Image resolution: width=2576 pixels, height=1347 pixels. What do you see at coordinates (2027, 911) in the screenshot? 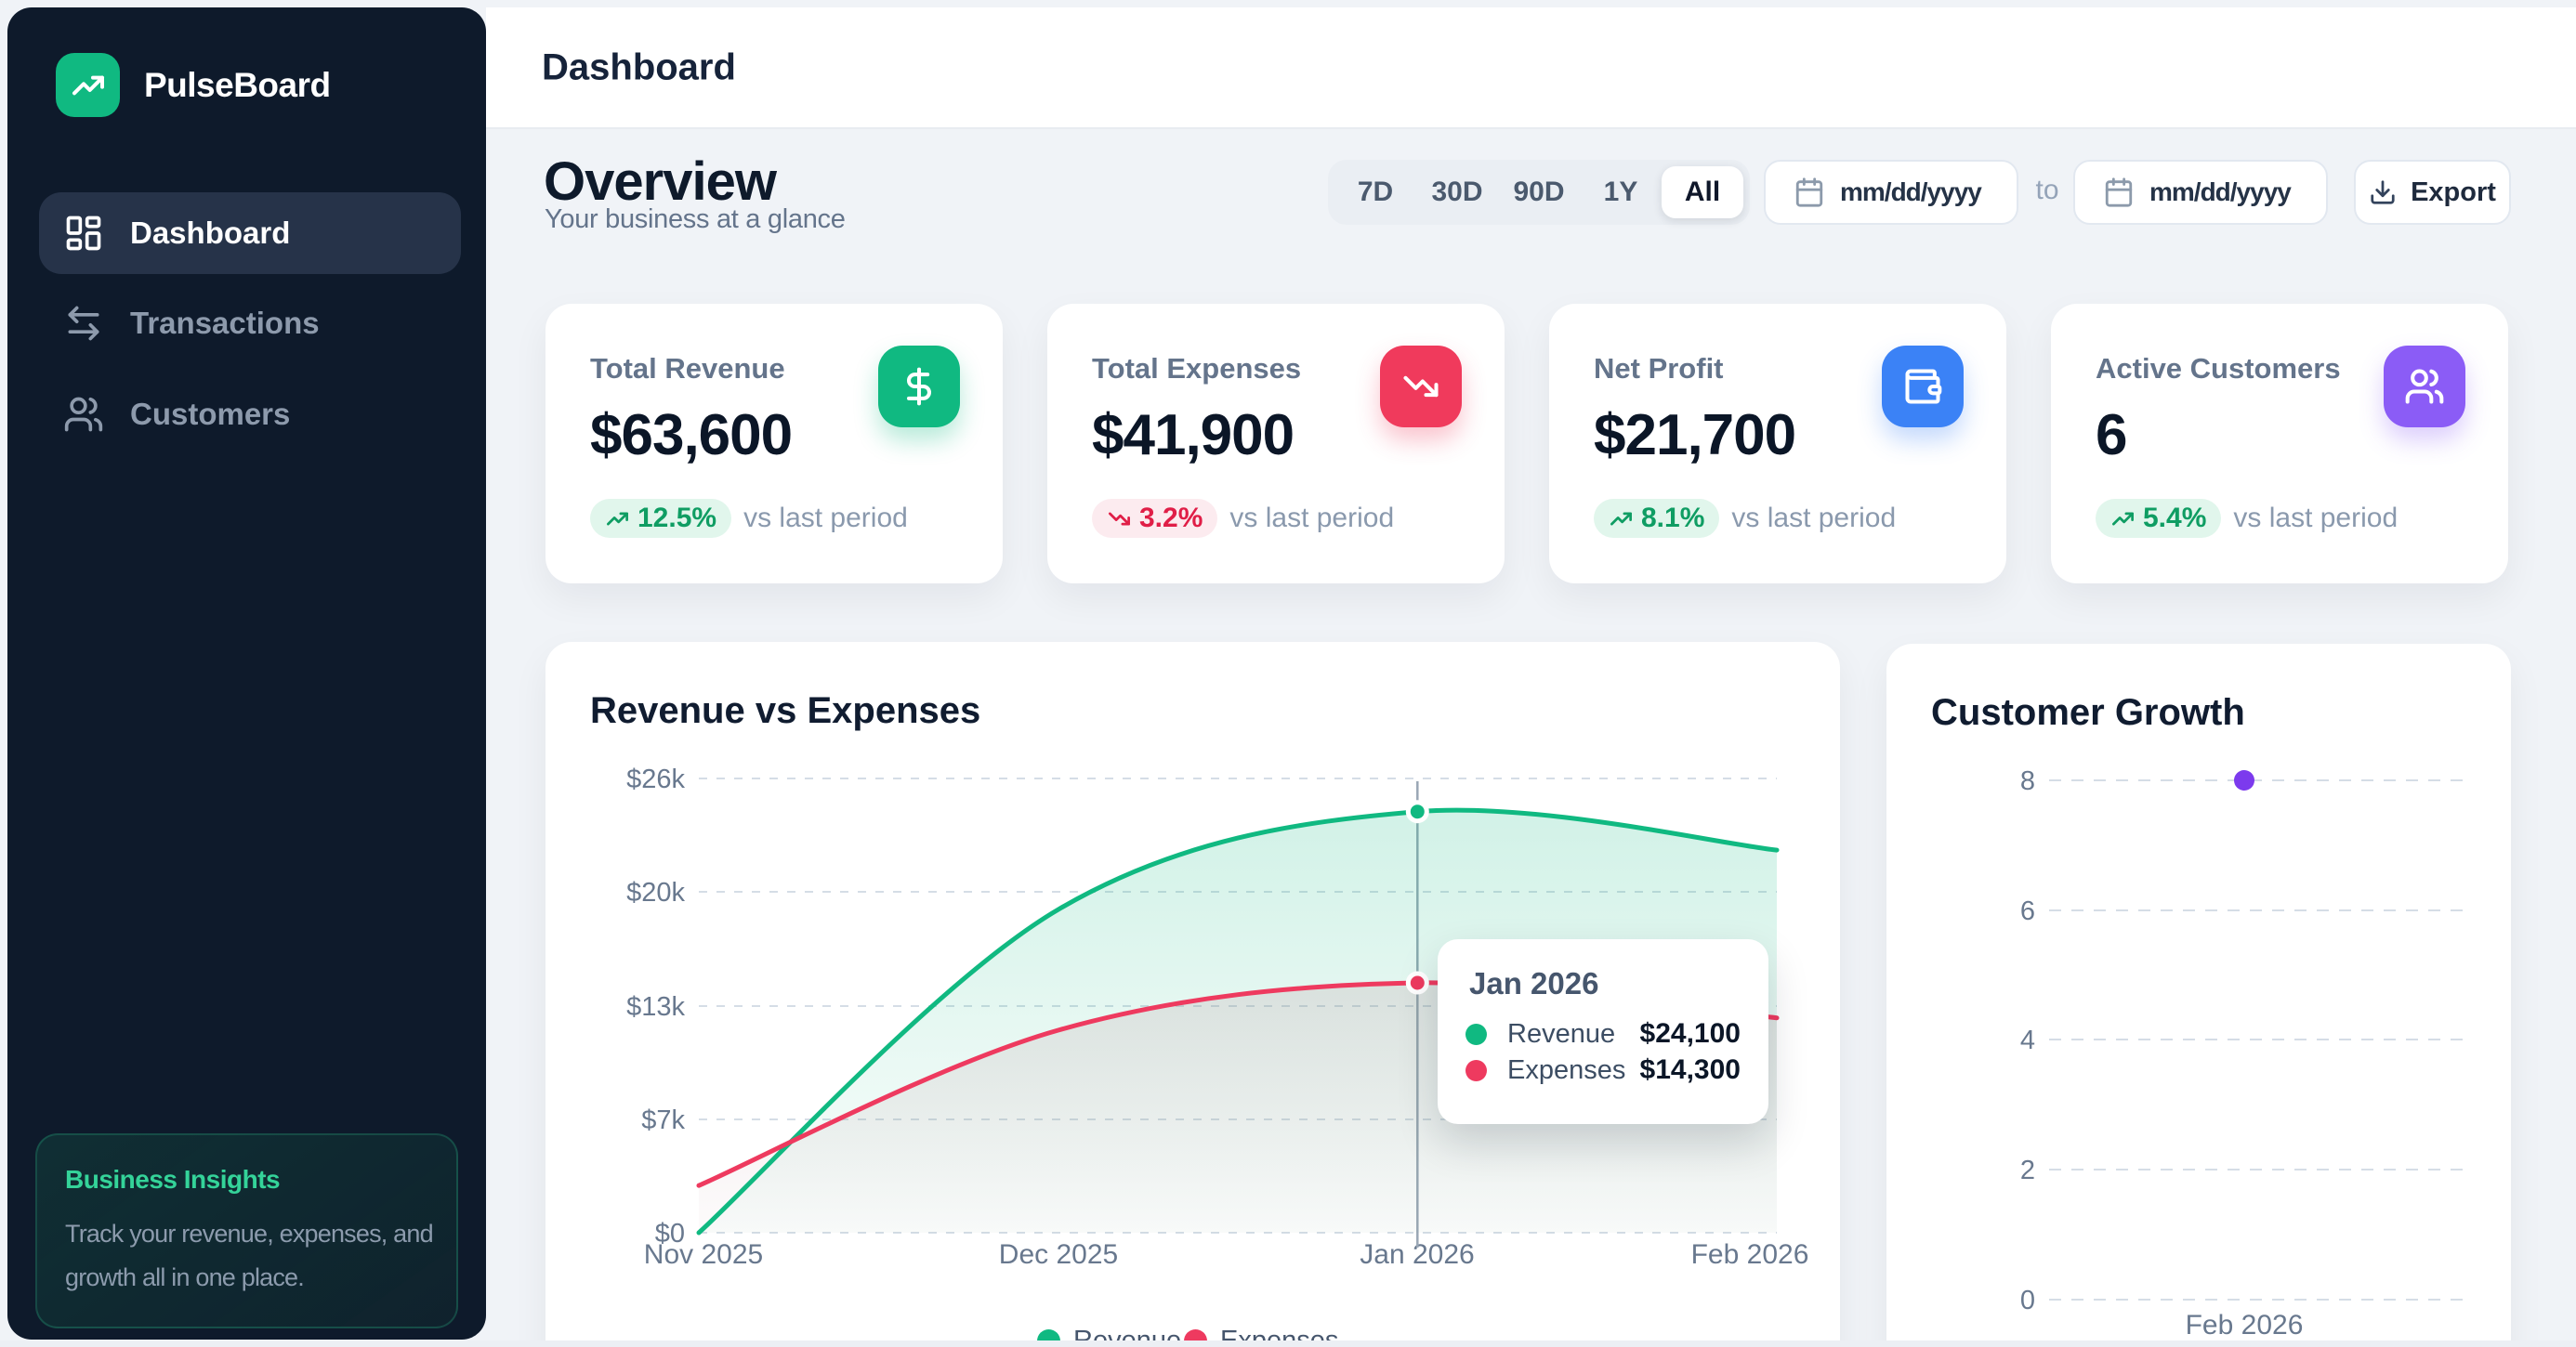
I see `svg-text: 6` at bounding box center [2027, 911].